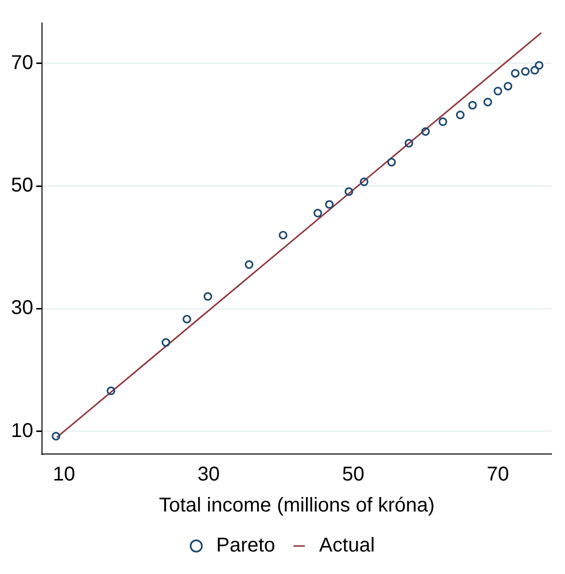 This screenshot has width=565, height=574. Describe the element at coordinates (353, 475) in the screenshot. I see `x-tick-label: 50` at that location.